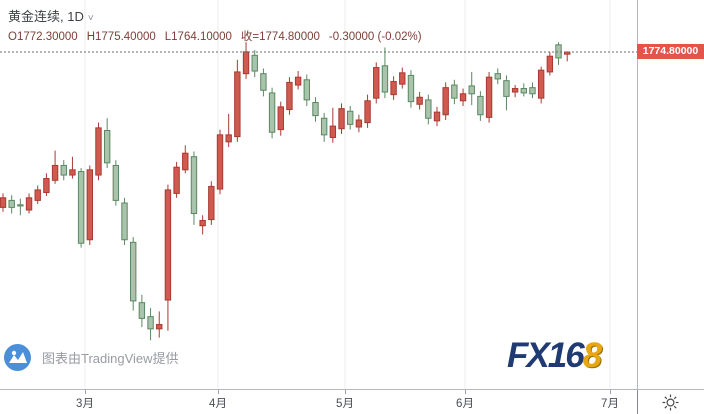 The image size is (704, 414). Describe the element at coordinates (219, 15) in the screenshot. I see `symbol-title-row: 黄金连续, 1D ˅` at that location.